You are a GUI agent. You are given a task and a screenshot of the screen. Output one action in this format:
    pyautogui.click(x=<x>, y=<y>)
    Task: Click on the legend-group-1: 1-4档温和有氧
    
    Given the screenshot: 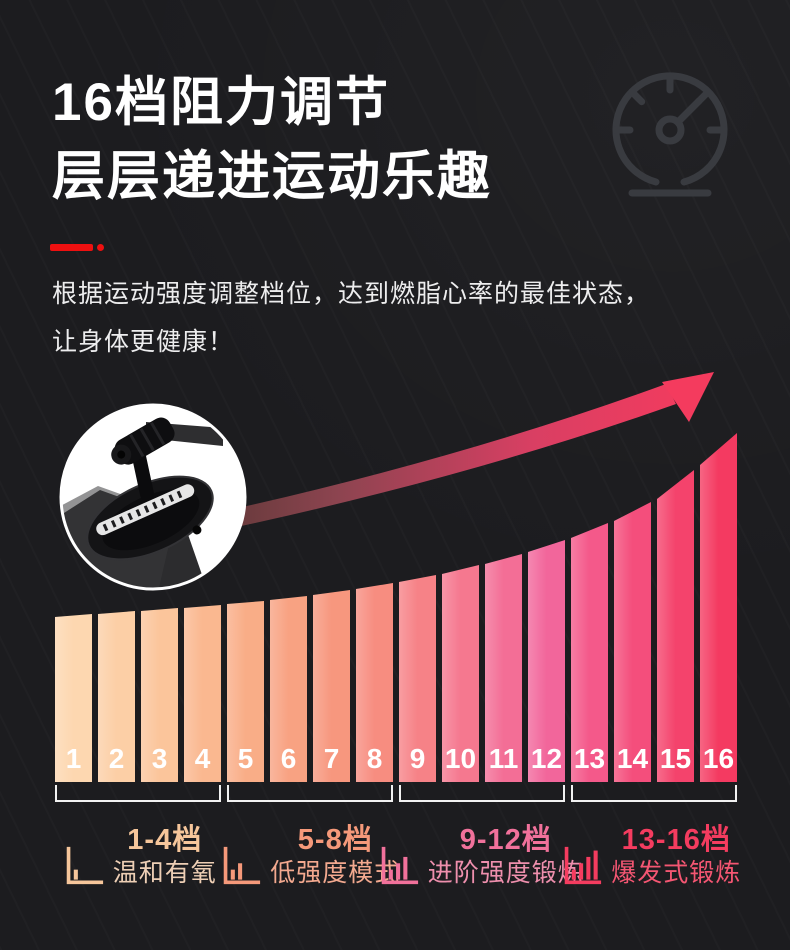 What is the action you would take?
    pyautogui.click(x=140, y=856)
    